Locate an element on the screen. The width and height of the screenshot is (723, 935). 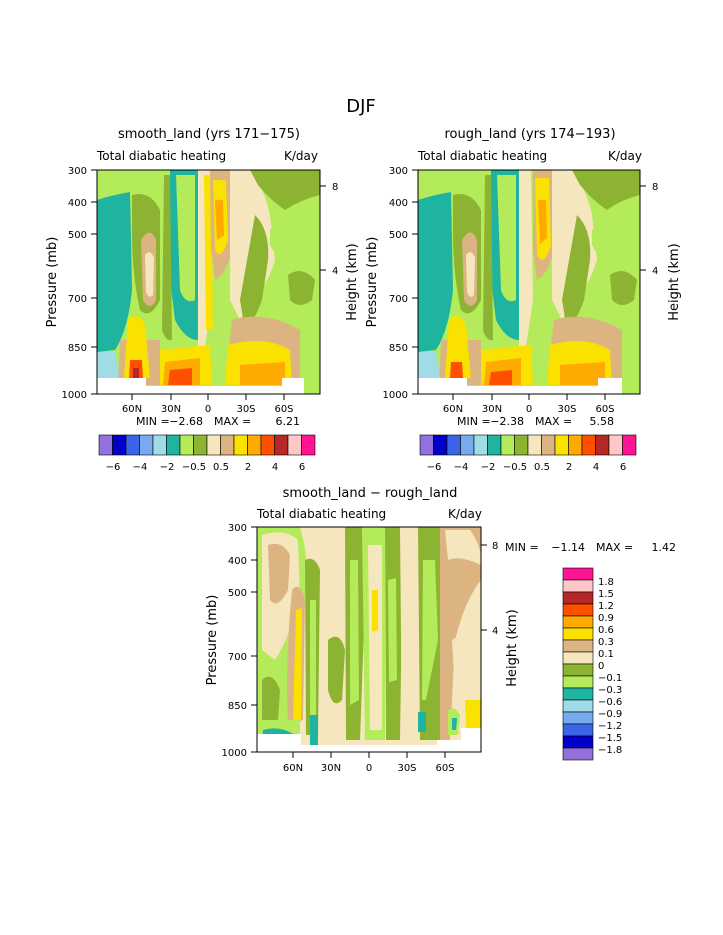
colorbar-label: 1.8 is located at coordinates (606, 582).